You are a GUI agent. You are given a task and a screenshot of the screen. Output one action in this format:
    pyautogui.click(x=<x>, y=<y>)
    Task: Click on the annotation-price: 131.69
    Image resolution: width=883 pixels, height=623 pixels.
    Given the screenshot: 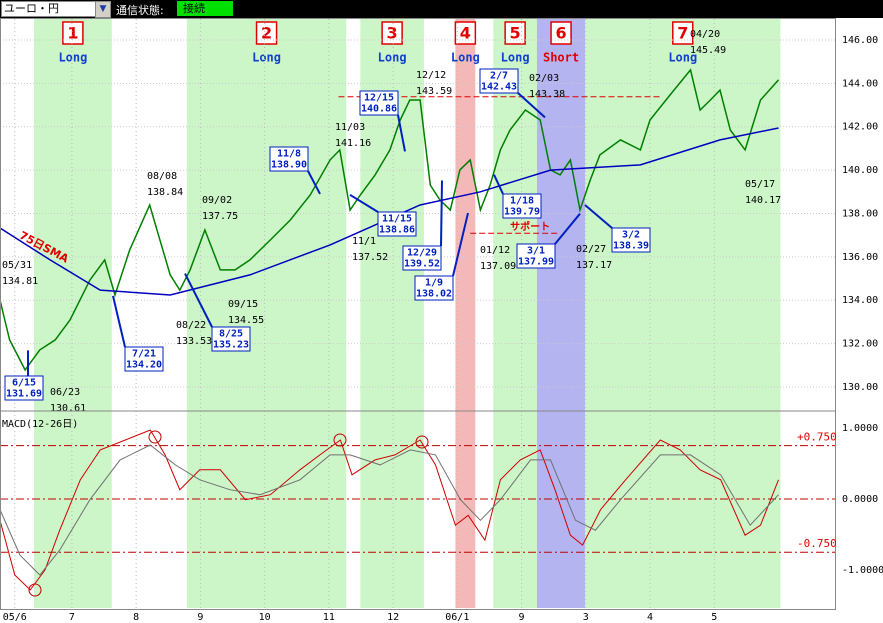 What is the action you would take?
    pyautogui.click(x=24, y=394)
    